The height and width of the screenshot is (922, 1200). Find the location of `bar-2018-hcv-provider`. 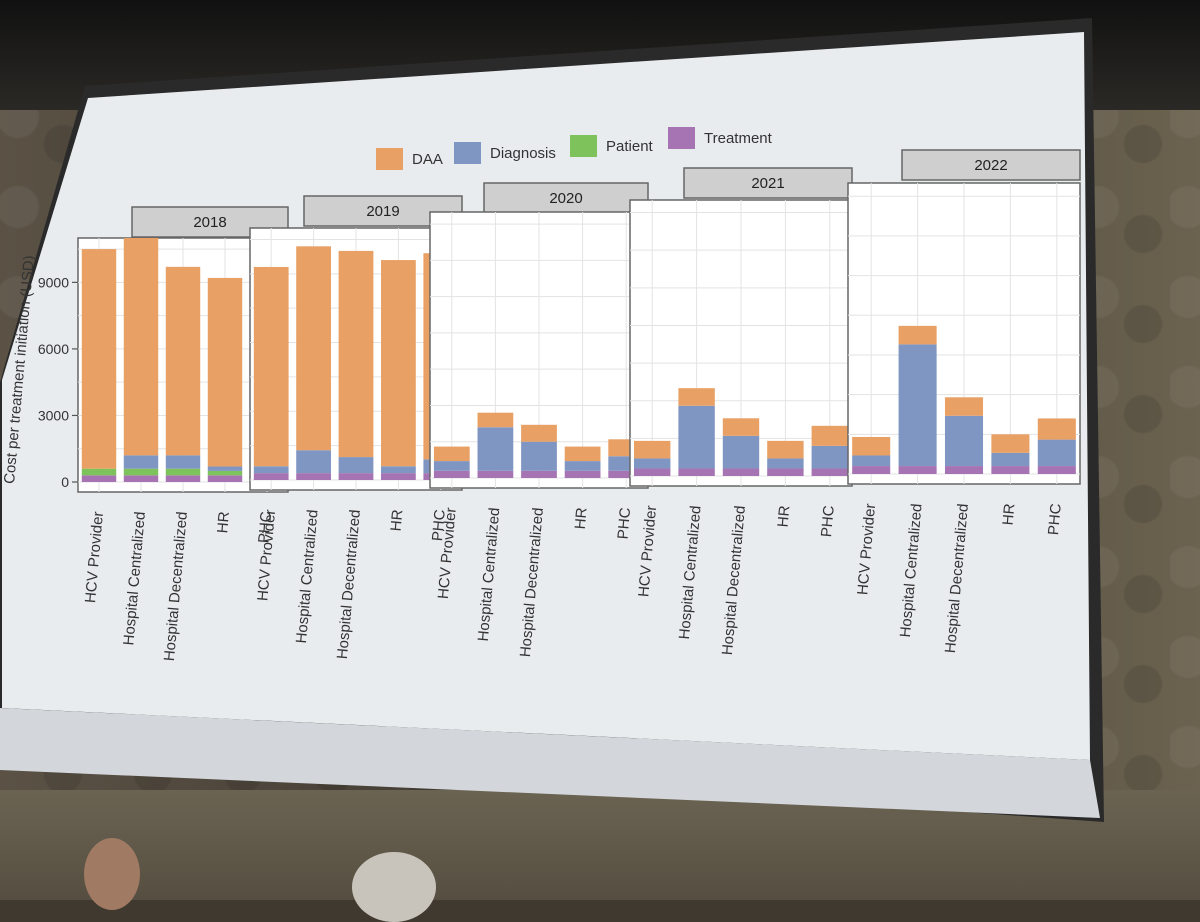

bar-2018-hcv-provider is located at coordinates (99, 365).